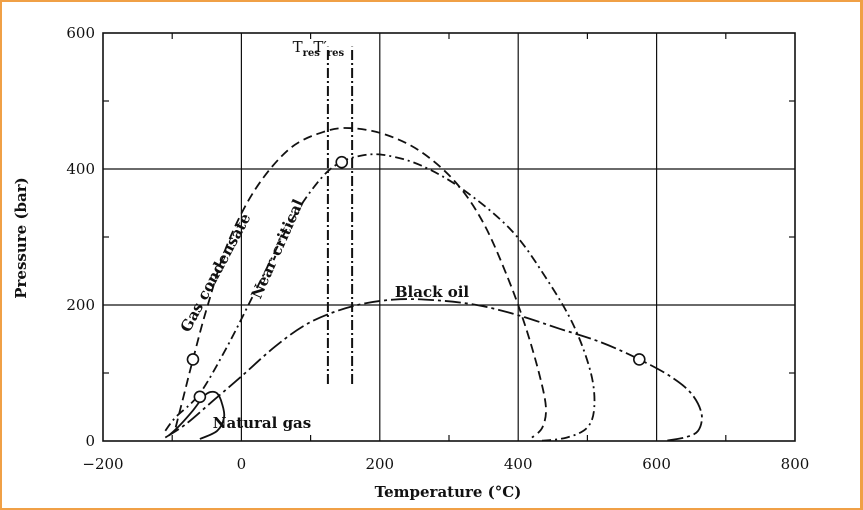  Describe the element at coordinates (242, 464) in the screenshot. I see `x-tick-label: 0` at that location.